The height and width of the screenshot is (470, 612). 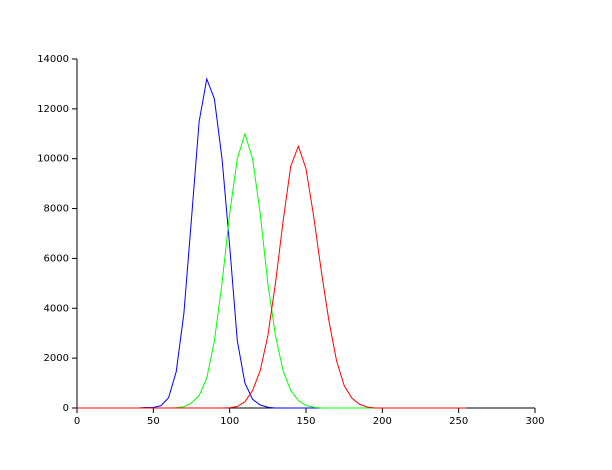 I want to click on x-tick-label: 250, so click(x=458, y=421).